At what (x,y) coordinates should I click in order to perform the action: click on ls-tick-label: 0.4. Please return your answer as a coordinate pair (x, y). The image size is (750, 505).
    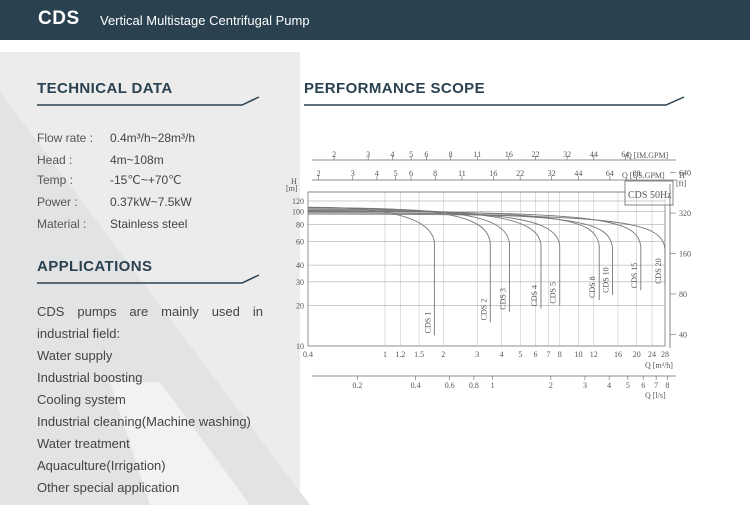
    Looking at the image, I should click on (416, 385).